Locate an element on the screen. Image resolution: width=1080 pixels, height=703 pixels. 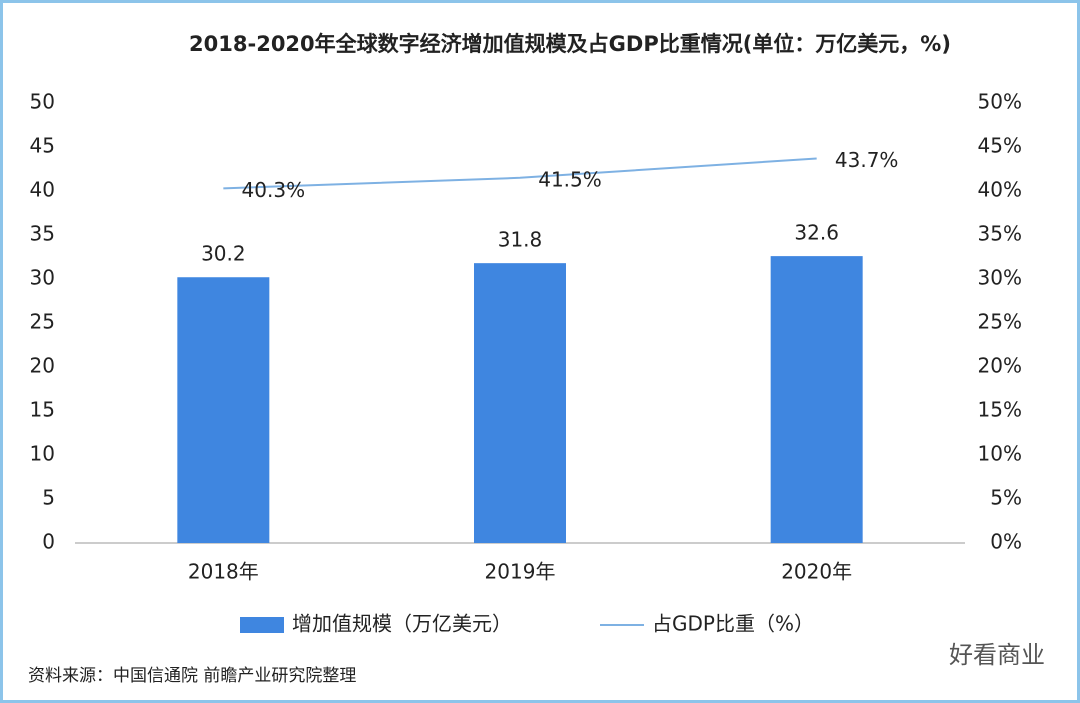
line-value-label: 41.5% is located at coordinates (570, 179).